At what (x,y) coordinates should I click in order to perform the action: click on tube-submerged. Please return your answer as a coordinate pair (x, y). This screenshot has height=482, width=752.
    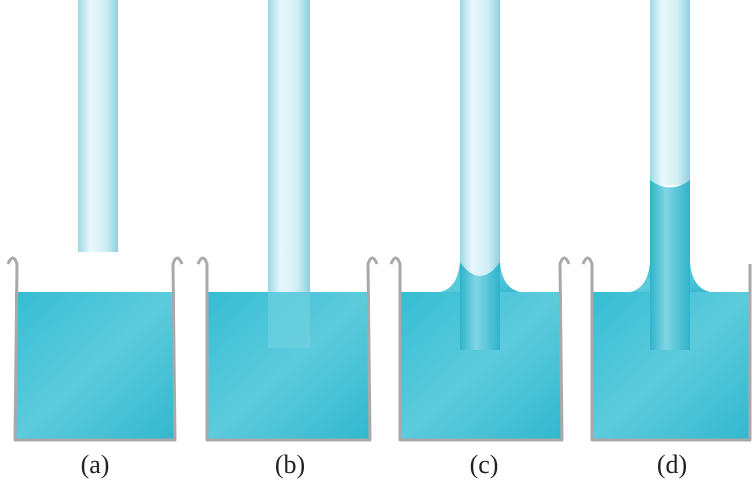
    Looking at the image, I should click on (289, 320).